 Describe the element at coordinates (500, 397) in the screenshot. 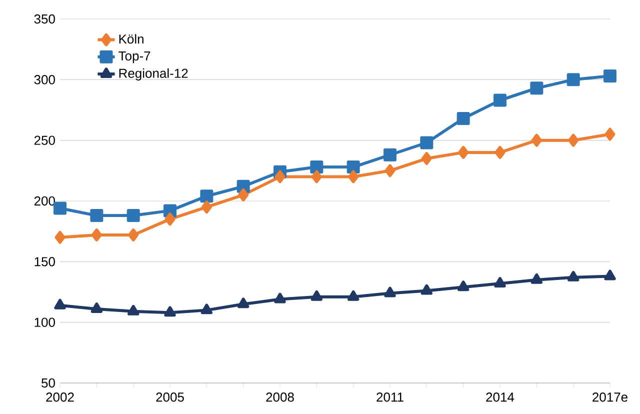

I see `x-tick-label: 2014` at that location.